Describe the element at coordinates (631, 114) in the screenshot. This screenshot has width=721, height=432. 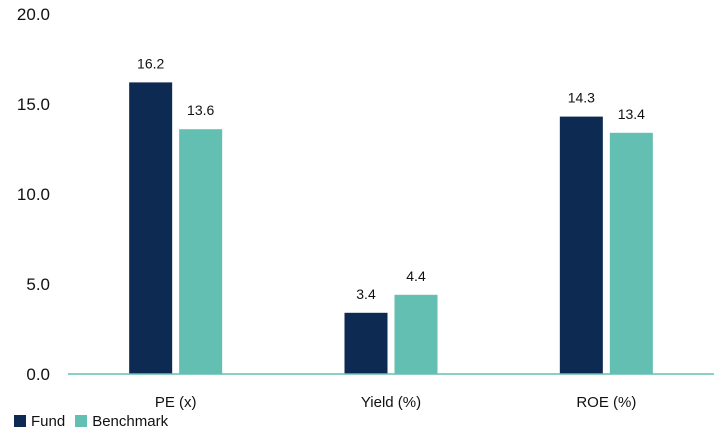
I see `data-label-benchmark: 13.4` at that location.